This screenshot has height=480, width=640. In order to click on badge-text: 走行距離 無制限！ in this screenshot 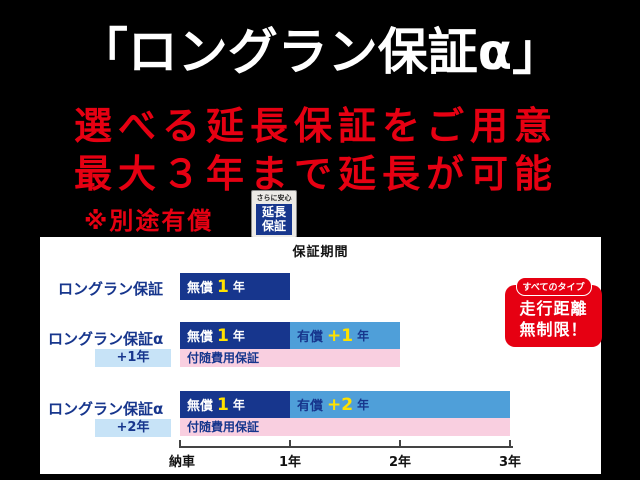, I will do `click(553, 320)`.